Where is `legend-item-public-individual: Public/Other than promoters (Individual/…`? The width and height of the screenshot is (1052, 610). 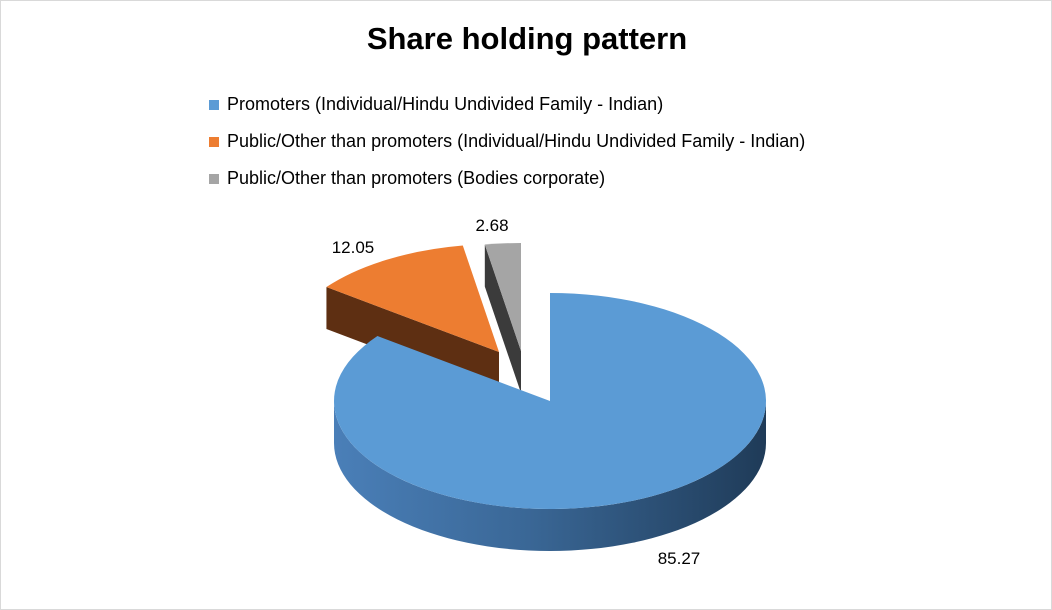 legend-item-public-individual: Public/Other than promoters (Individual/… is located at coordinates (507, 141).